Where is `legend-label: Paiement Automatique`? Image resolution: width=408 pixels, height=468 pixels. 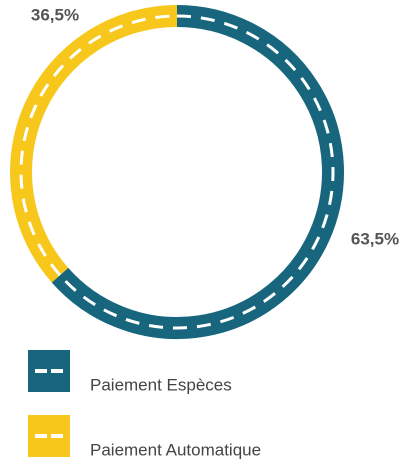
legend-label: Paiement Automatique is located at coordinates (175, 449).